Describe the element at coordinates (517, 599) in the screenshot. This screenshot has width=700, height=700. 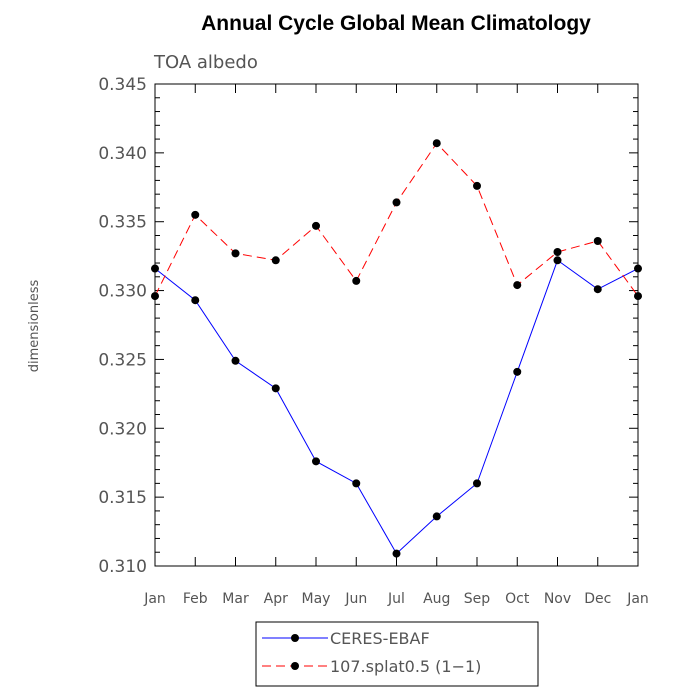
I see `x-tick-label: Oct` at that location.